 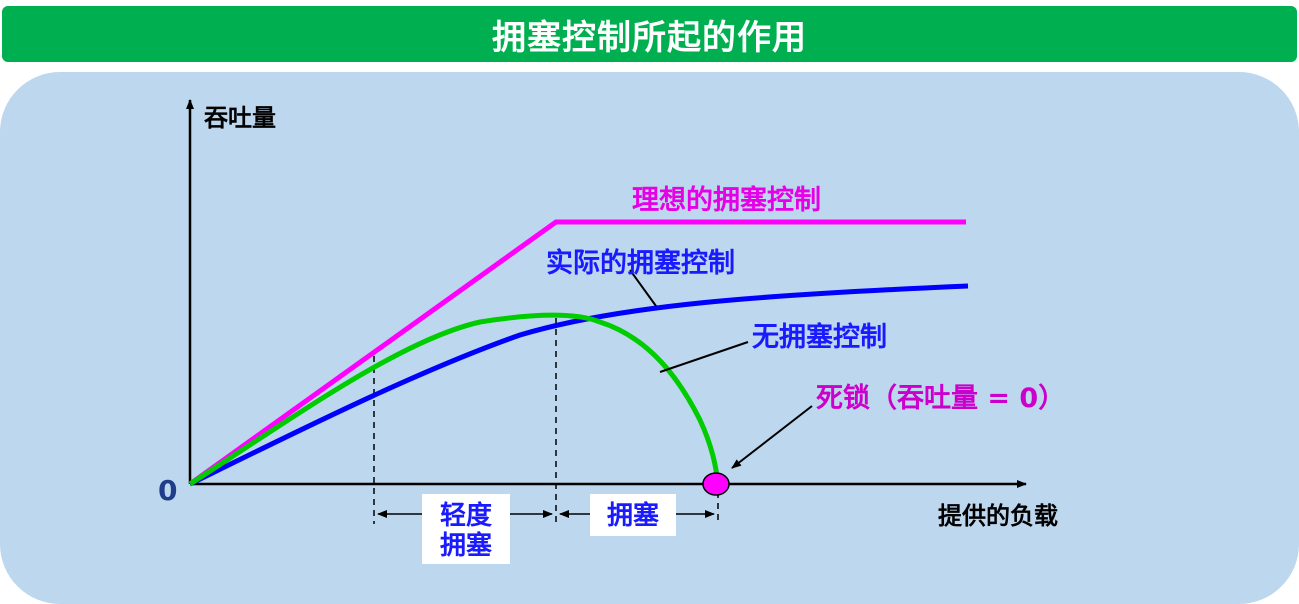 I want to click on ideal-label: 理想的拥塞控制, so click(x=726, y=200).